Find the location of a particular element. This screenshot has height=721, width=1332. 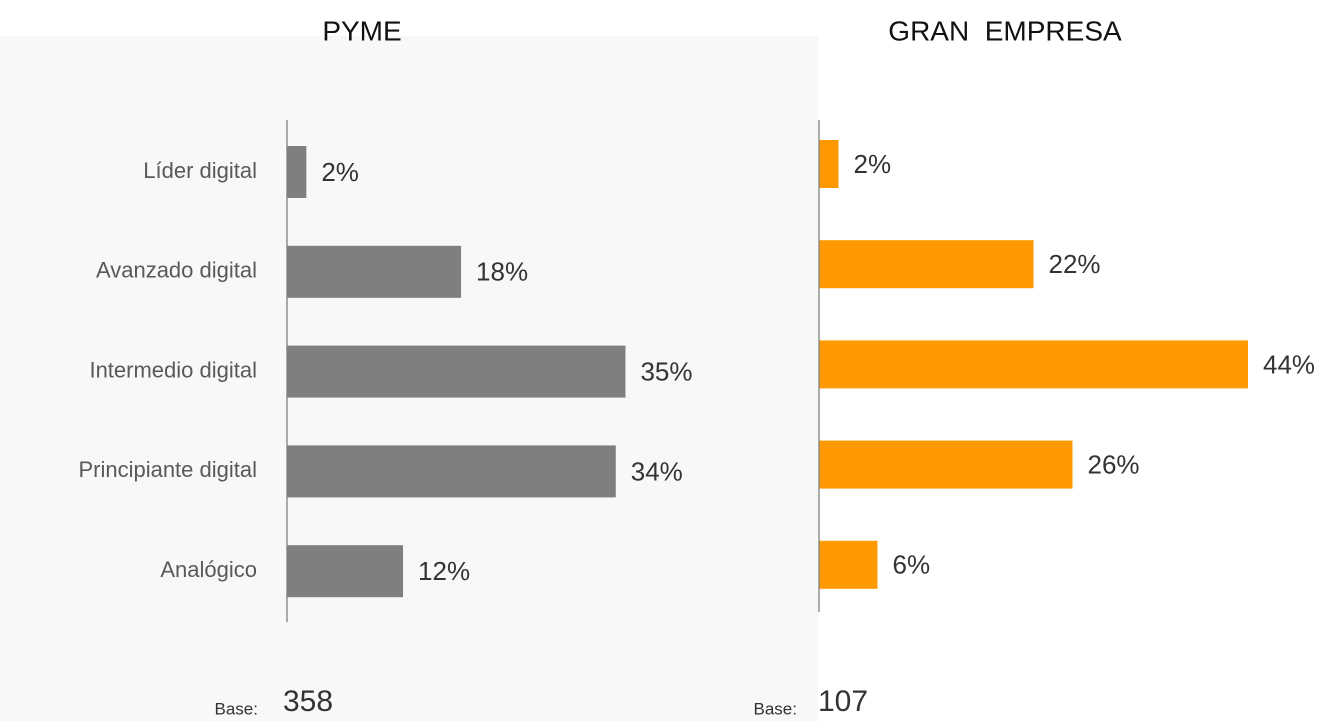

value-label: 6% is located at coordinates (912, 565).